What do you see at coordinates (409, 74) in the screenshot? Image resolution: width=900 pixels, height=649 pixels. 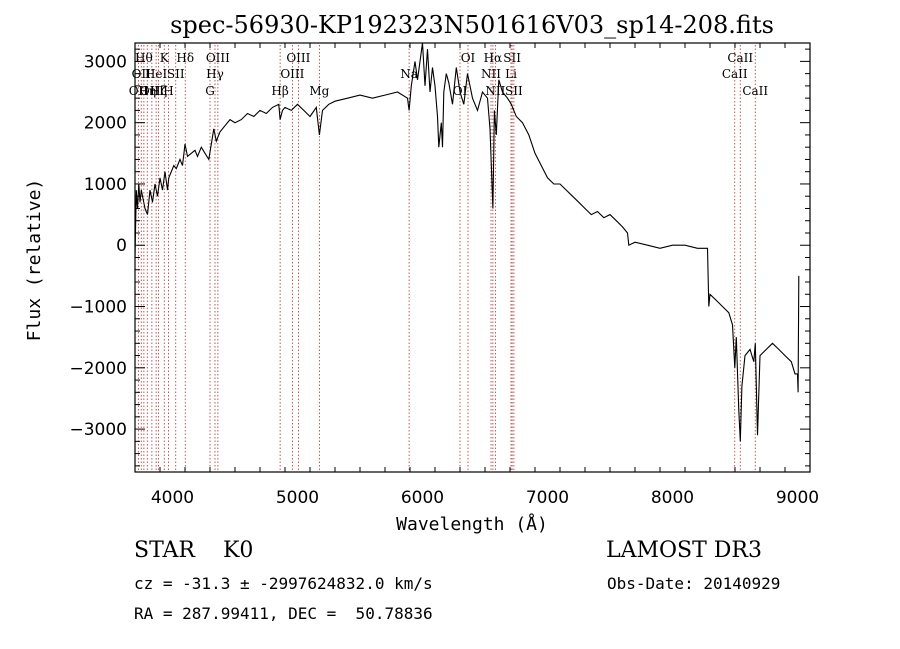 I see `spectral-line-label: Na` at bounding box center [409, 74].